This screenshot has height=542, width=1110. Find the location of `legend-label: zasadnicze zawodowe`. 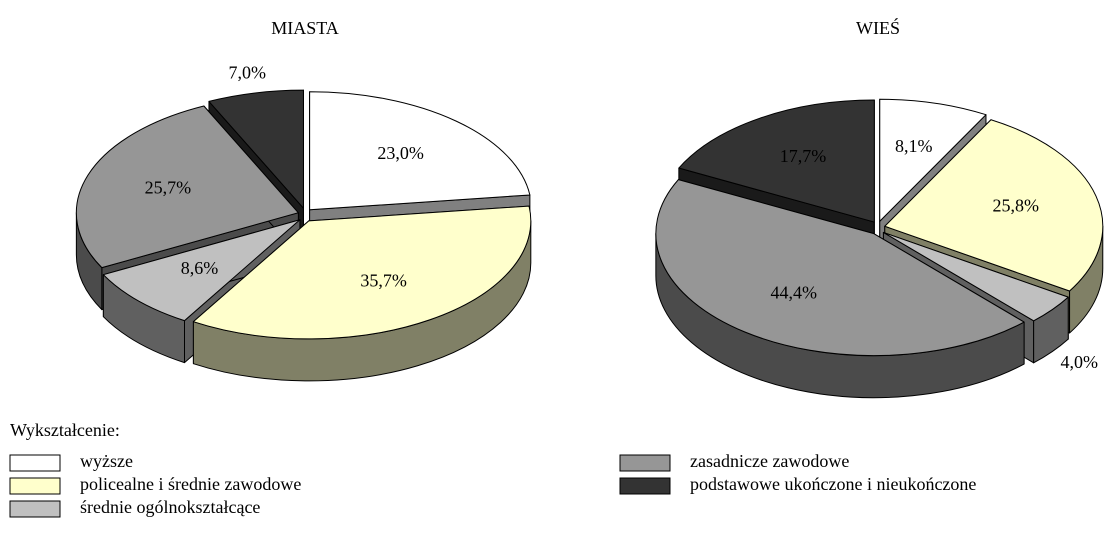

legend-label: zasadnicze zawodowe is located at coordinates (769, 461).